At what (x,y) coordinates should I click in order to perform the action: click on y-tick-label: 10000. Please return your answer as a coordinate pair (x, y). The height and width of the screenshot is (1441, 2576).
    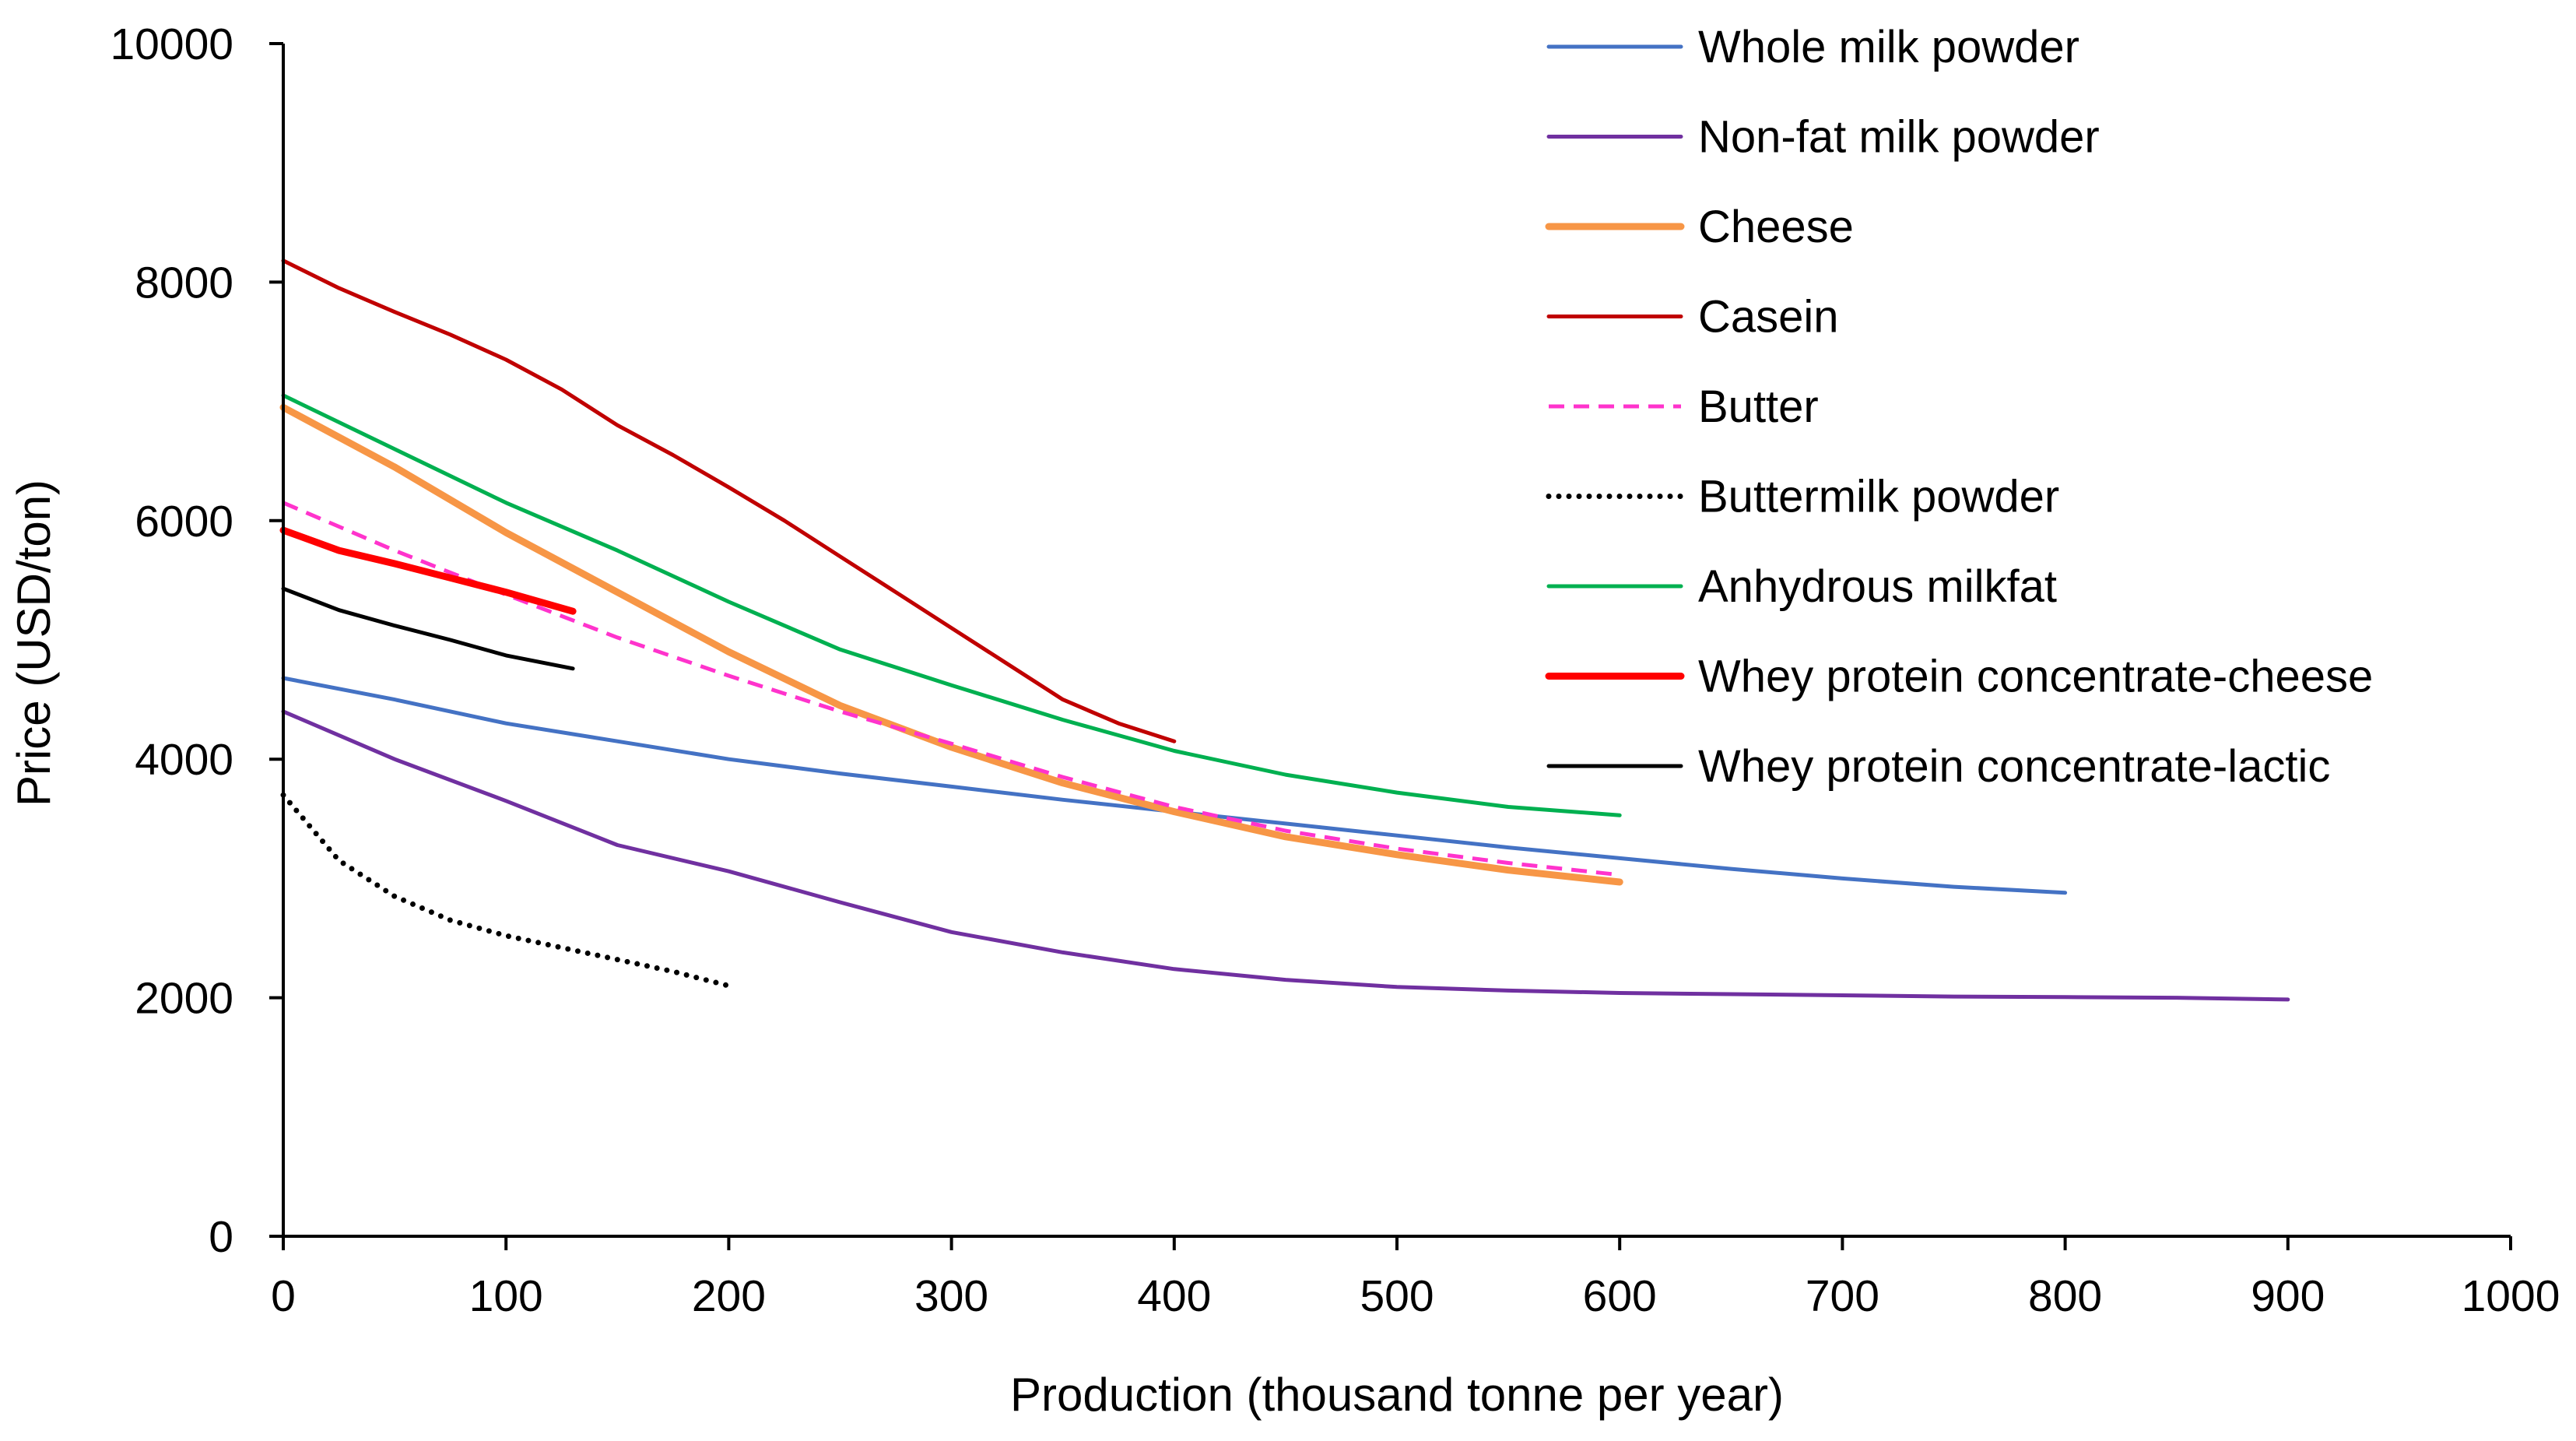
    Looking at the image, I should click on (172, 44).